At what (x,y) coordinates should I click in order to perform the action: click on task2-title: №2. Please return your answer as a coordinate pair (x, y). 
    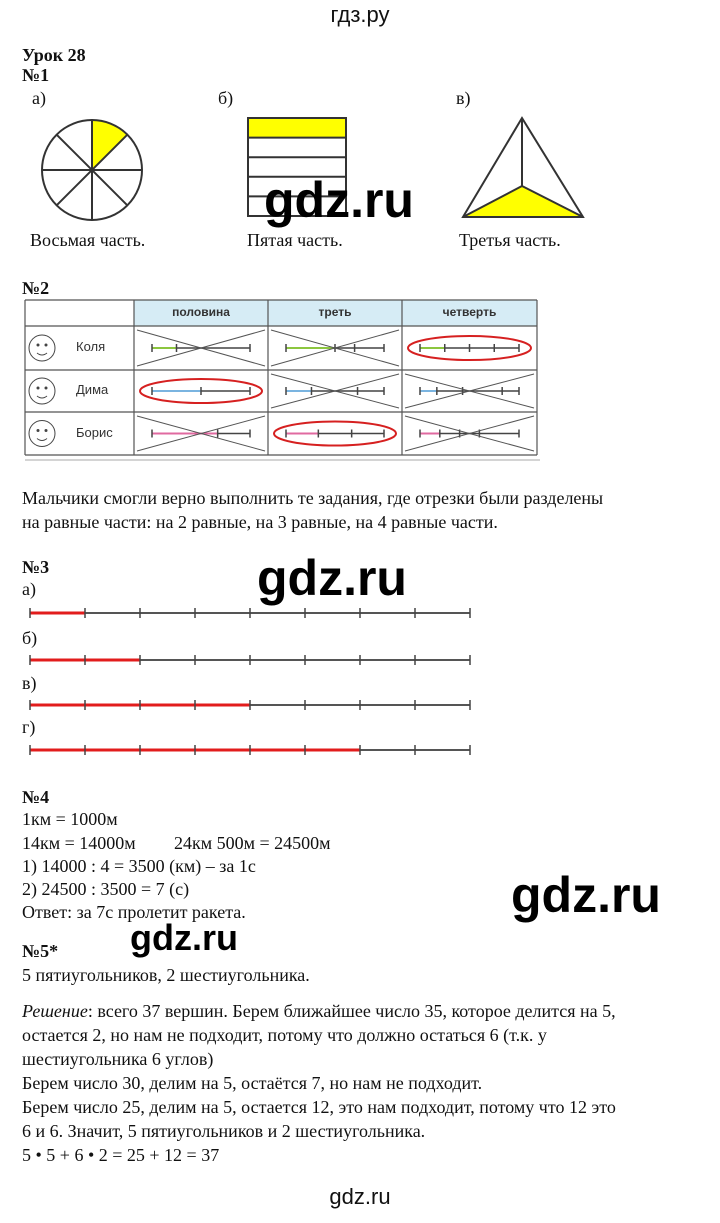
    Looking at the image, I should click on (36, 288).